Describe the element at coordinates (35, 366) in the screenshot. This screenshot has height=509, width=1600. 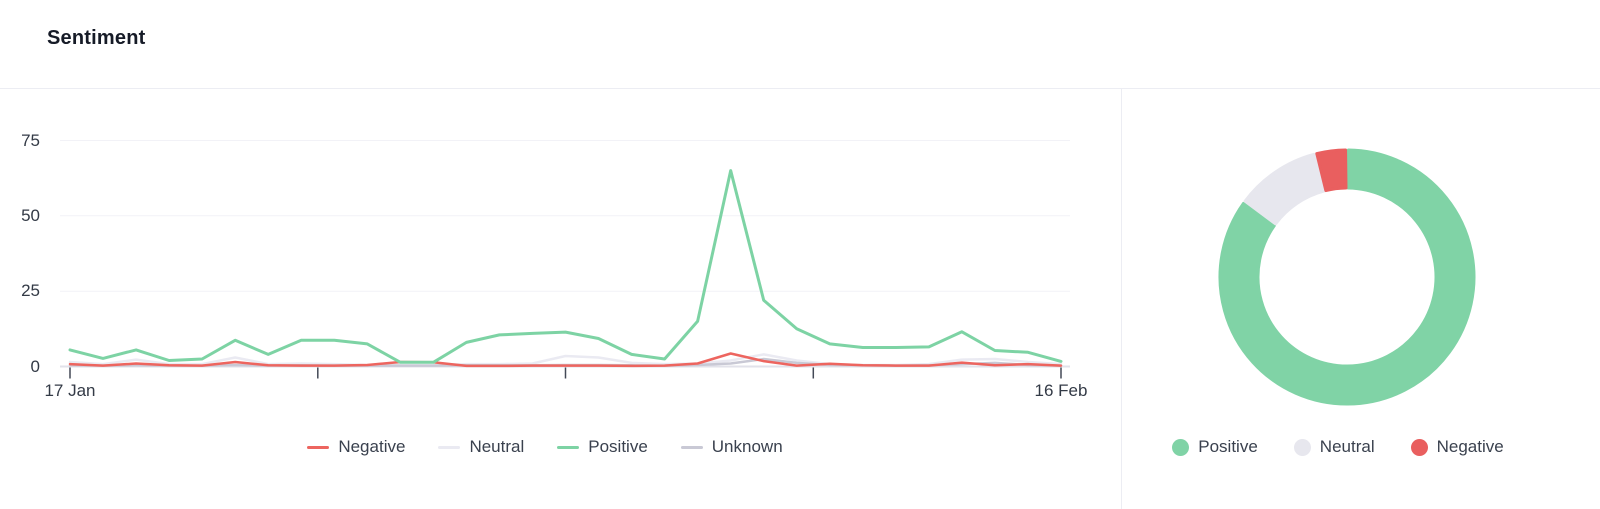
I see `y-axis-label: 0` at that location.